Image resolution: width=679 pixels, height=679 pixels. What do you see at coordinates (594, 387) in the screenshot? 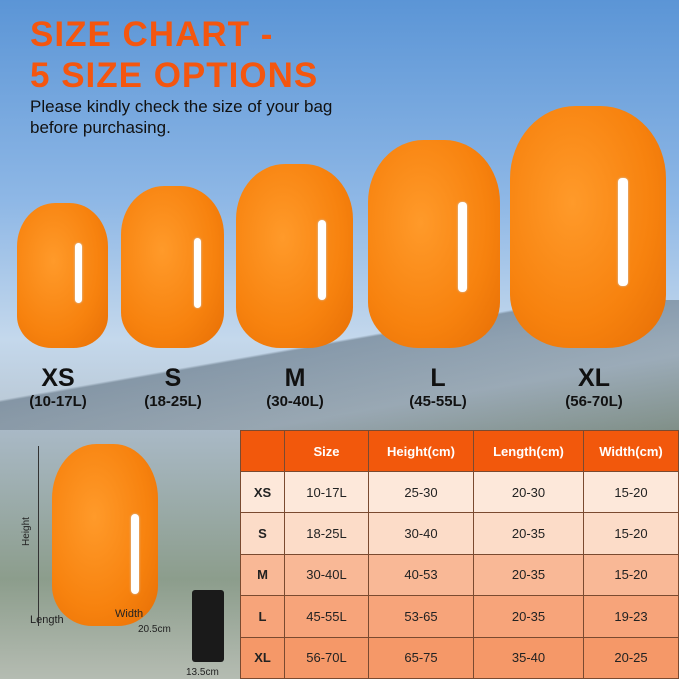
I see `size-label-xl: XL (56-70L)` at bounding box center [594, 387].